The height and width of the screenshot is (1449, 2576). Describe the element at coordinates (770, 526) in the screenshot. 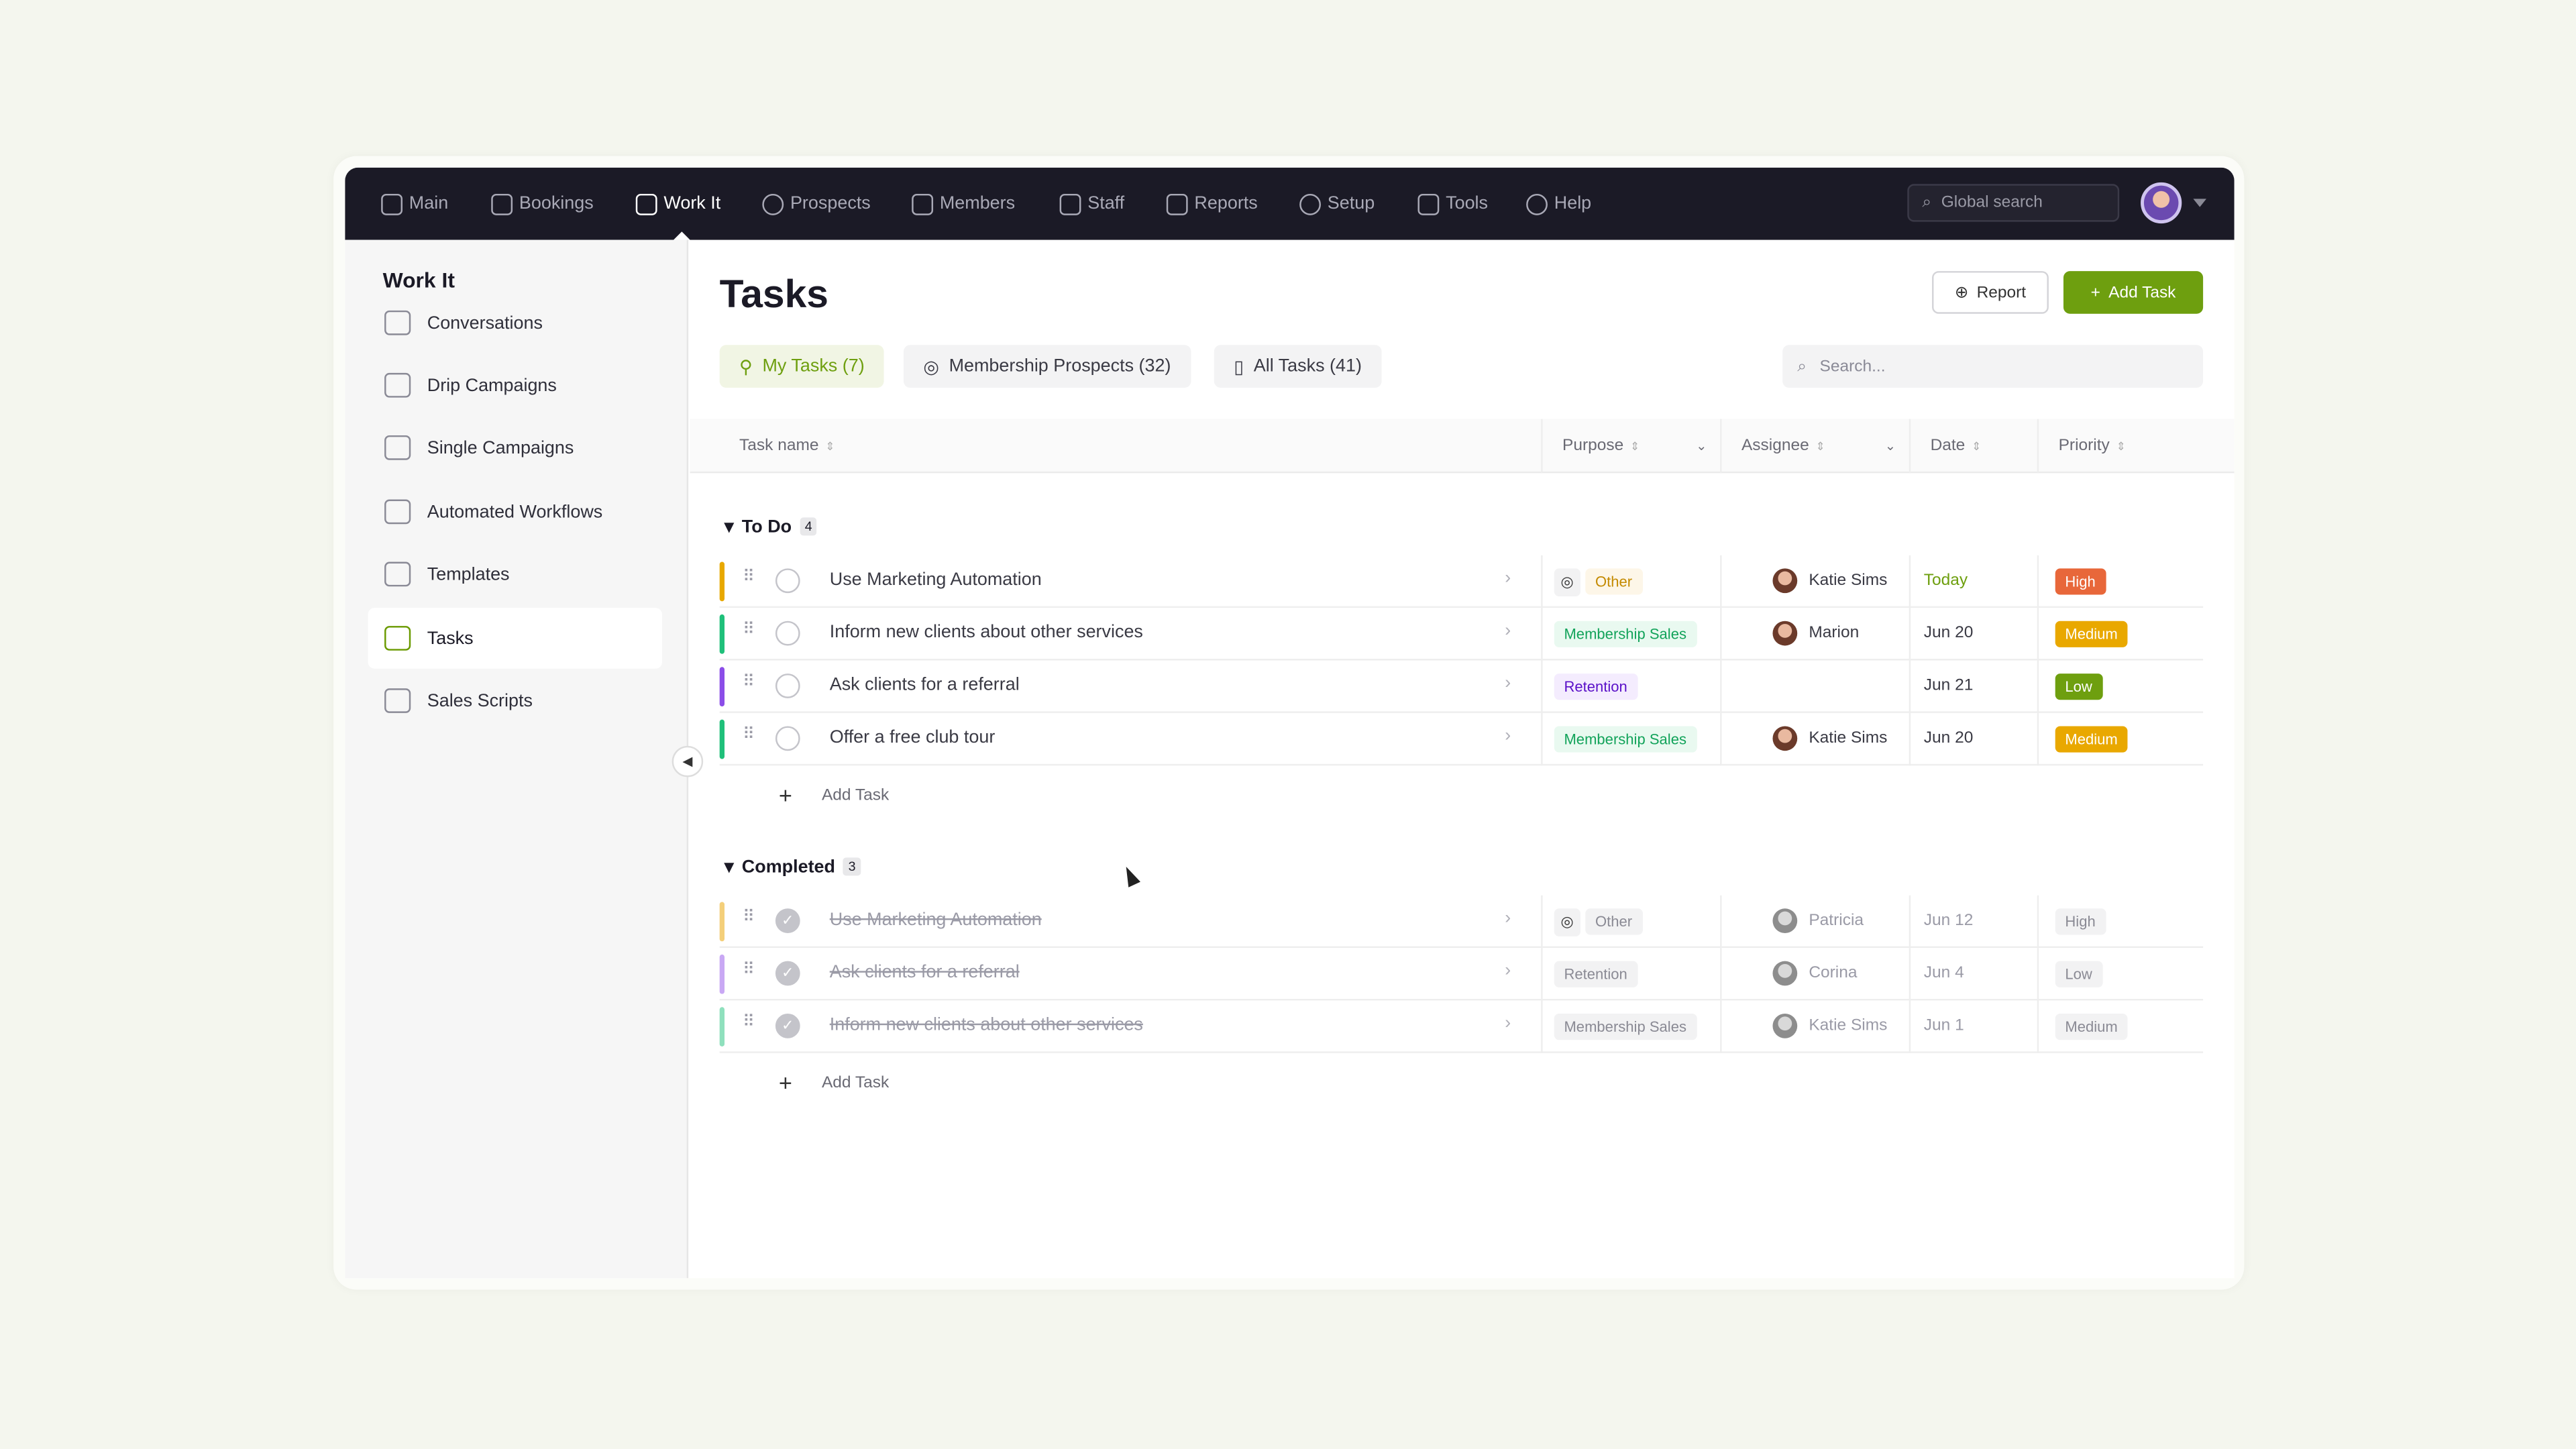

I see `group-header-to-do: ▾ To Do 4` at that location.